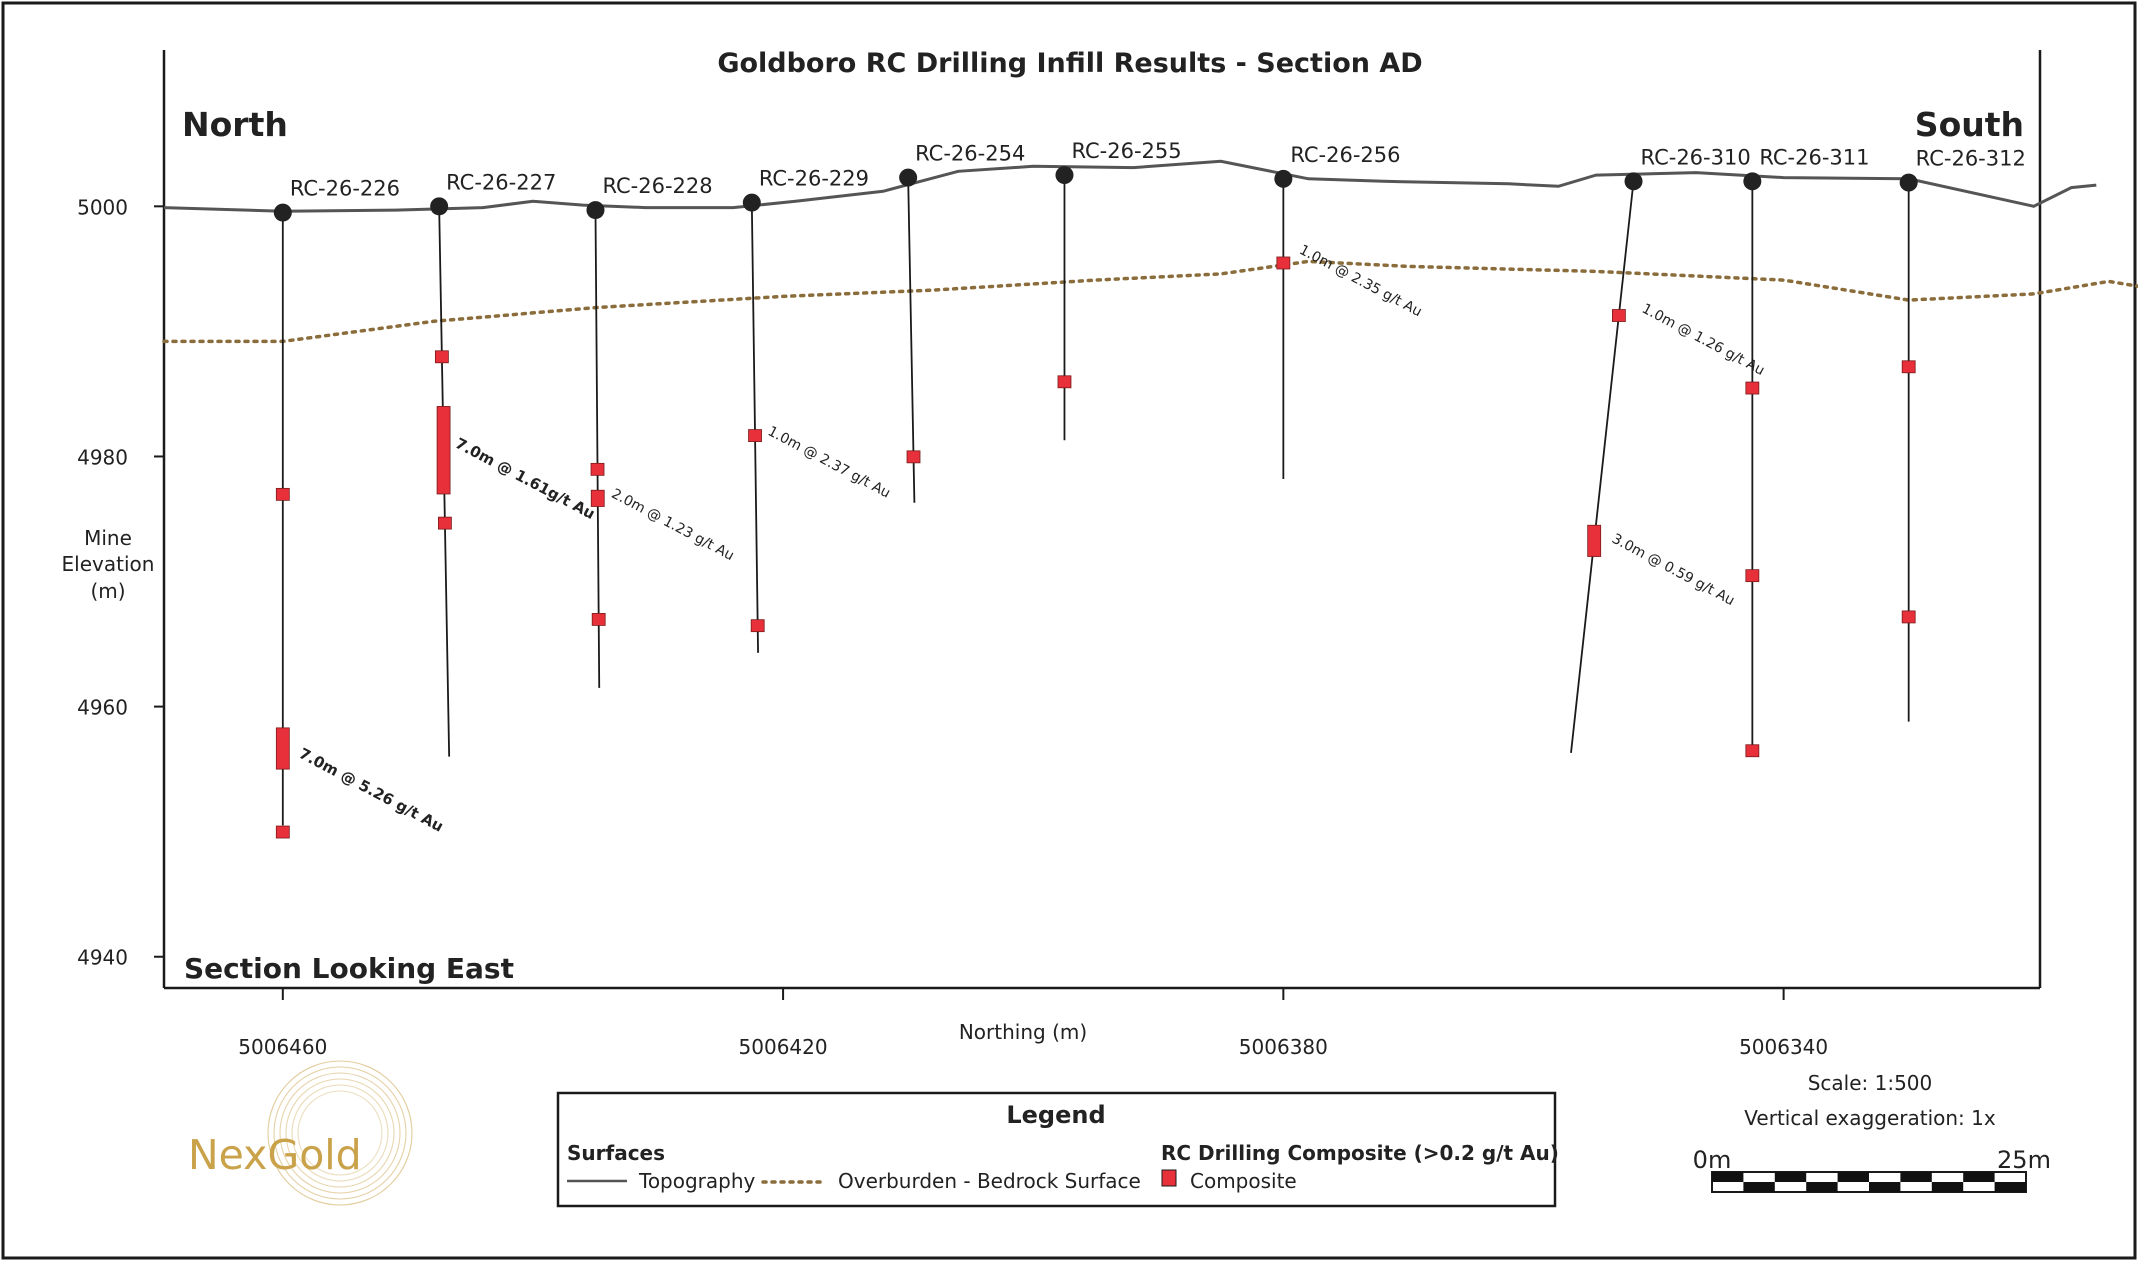  I want to click on logo-rings, so click(340, 1133).